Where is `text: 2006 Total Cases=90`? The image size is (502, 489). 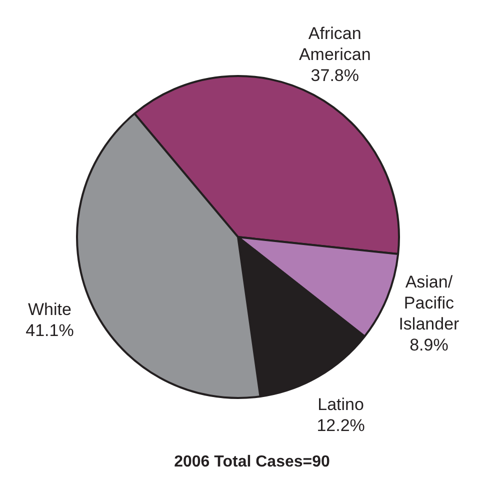
text: 2006 Total Cases=90 is located at coordinates (252, 461).